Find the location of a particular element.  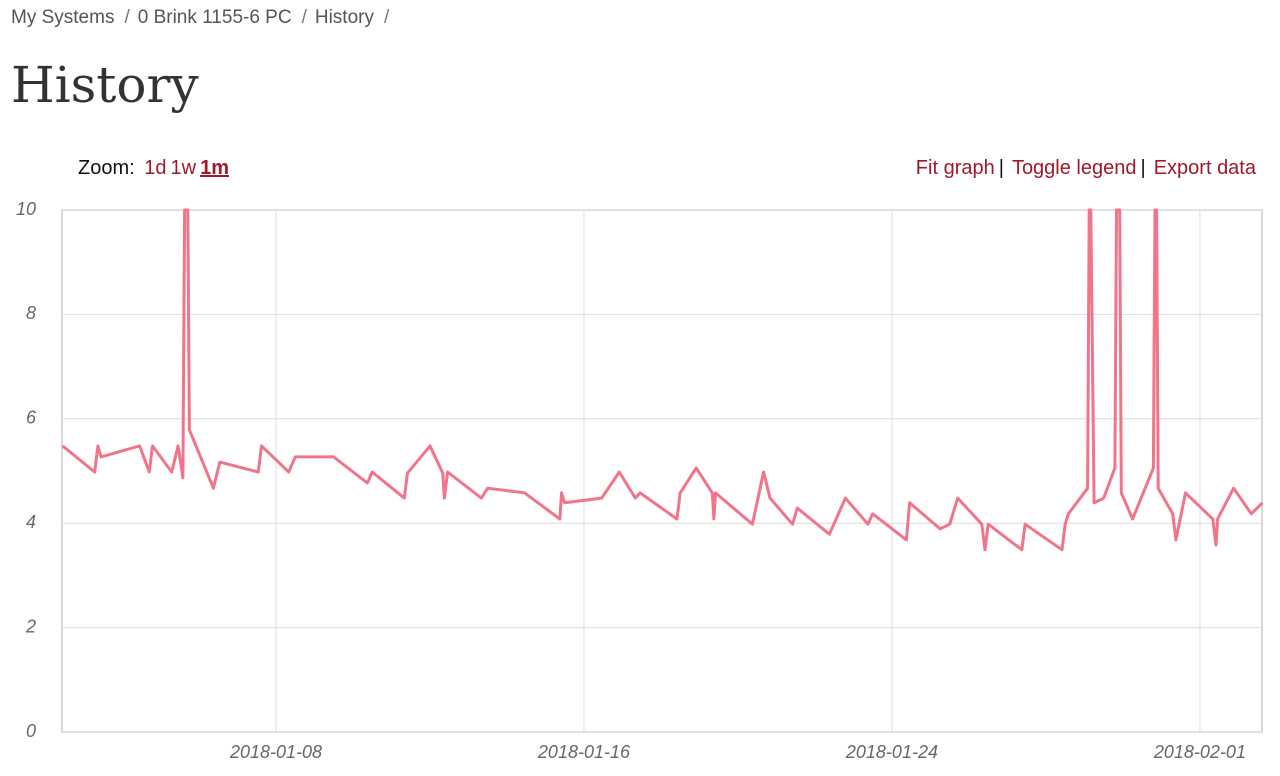

breadcrumb: My Systems/0 Brink 1155-6 PC / History / is located at coordinates (200, 17).